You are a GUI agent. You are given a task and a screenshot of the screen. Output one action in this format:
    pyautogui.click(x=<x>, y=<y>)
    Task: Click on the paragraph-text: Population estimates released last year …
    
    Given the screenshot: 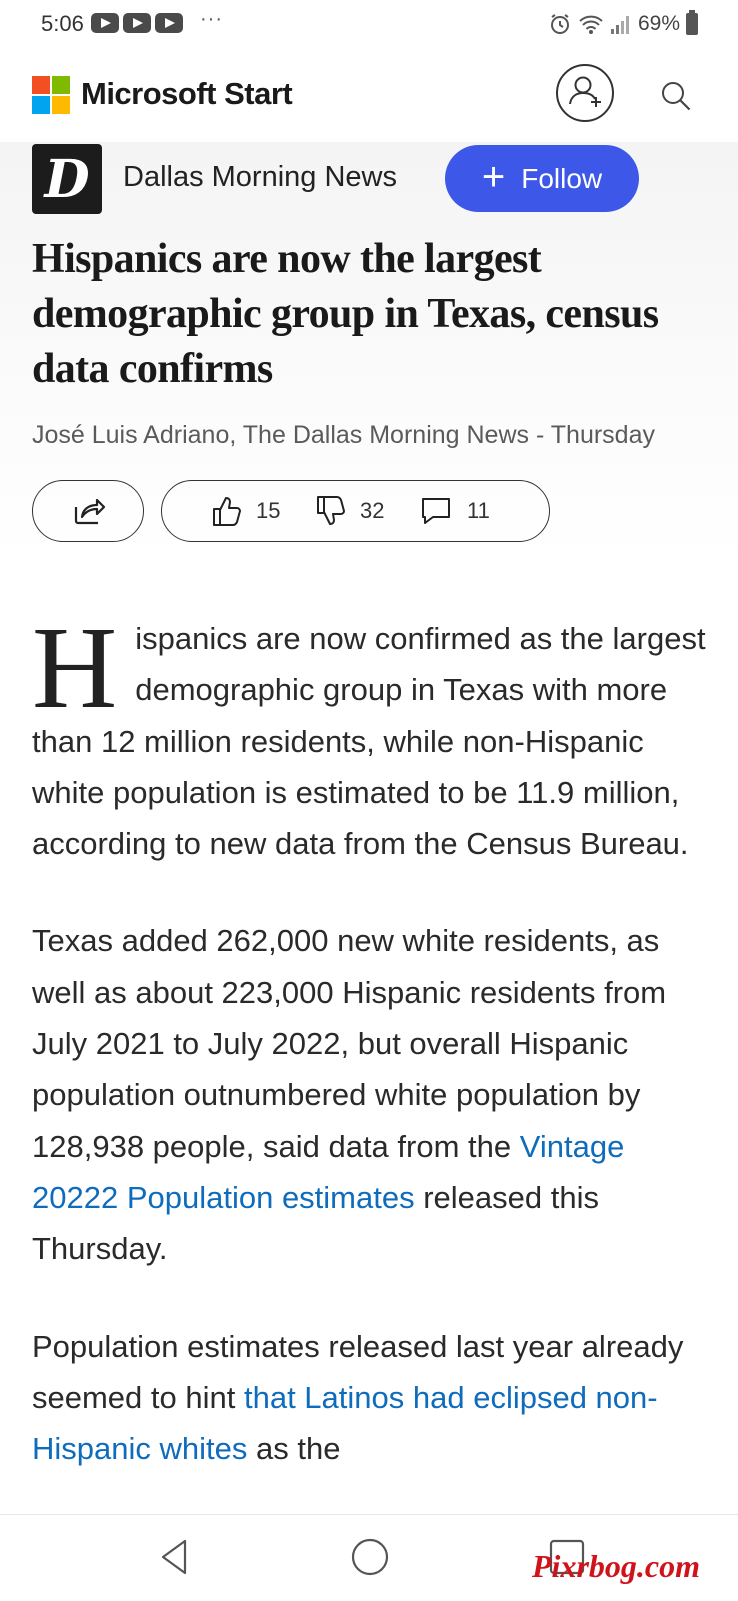 What is the action you would take?
    pyautogui.click(x=358, y=1371)
    